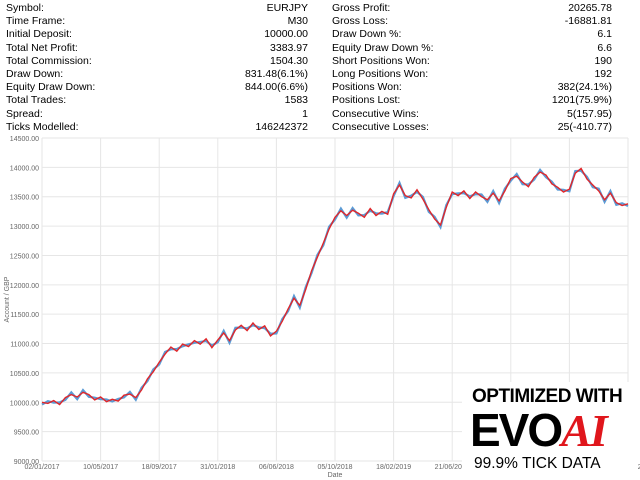 The width and height of the screenshot is (640, 480). What do you see at coordinates (472, 87) in the screenshot?
I see `stat-row: Positions Won: 382(24.1%)` at bounding box center [472, 87].